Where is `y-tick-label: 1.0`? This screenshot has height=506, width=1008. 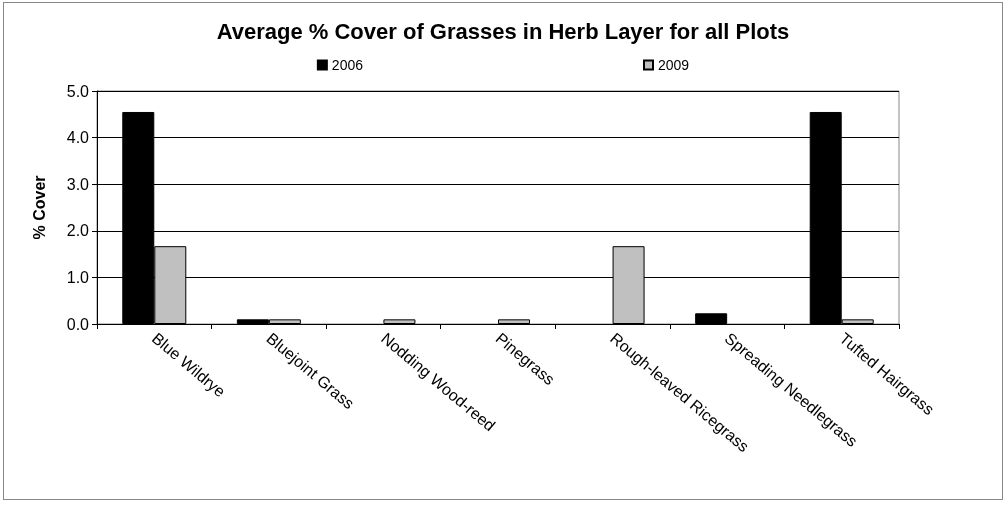 y-tick-label: 1.0 is located at coordinates (78, 277).